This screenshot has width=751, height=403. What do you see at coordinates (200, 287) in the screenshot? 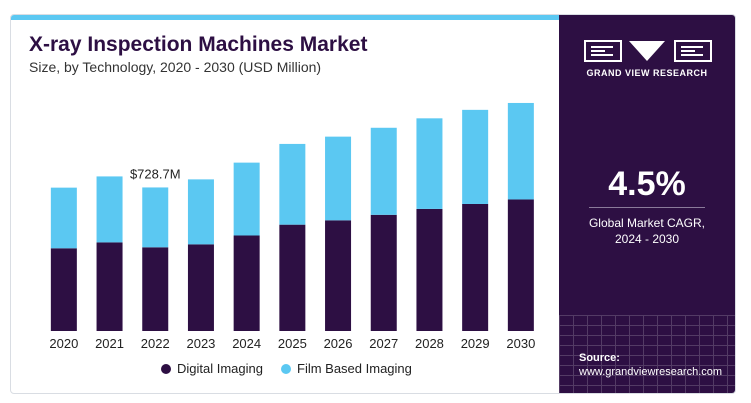
I see `bar-digital-2023` at bounding box center [200, 287].